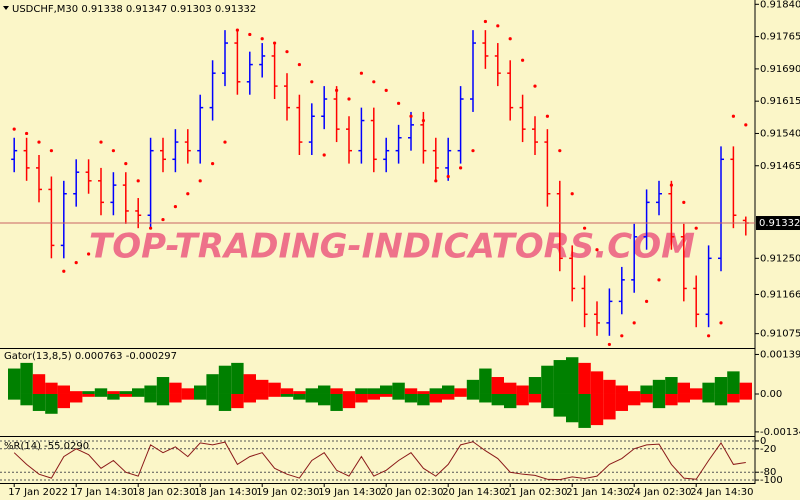 Image resolution: width=800 pixels, height=500 pixels. Describe the element at coordinates (101, 492) in the screenshot. I see `x-tick-label: 17 Jan 14:30` at that location.